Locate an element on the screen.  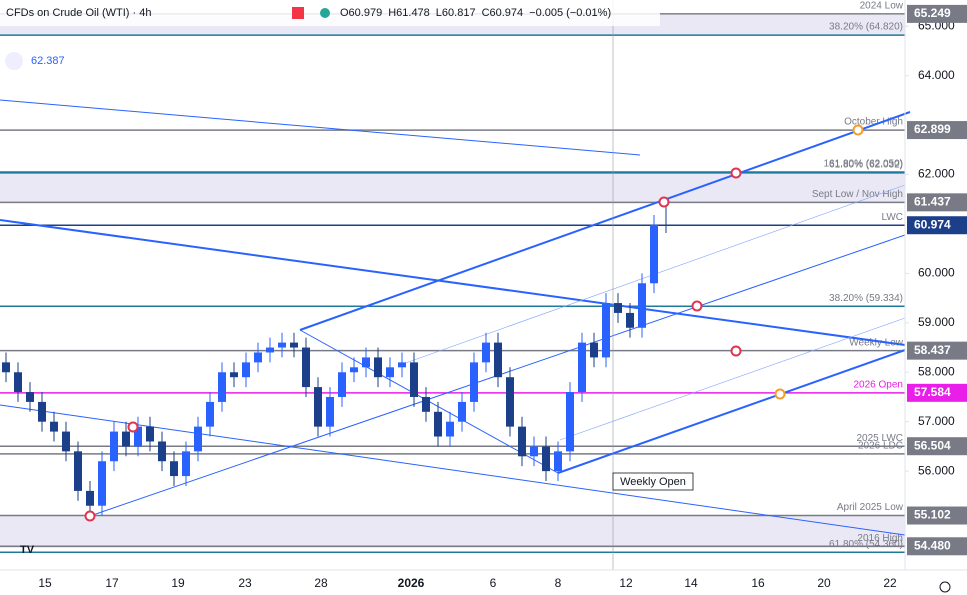
level-label: 38.20% (64.820) is located at coordinates (866, 27).